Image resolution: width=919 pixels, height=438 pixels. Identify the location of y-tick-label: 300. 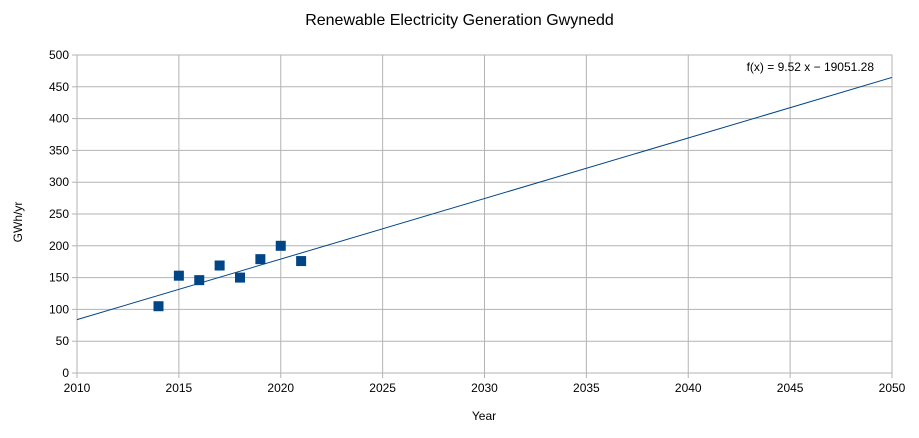
(59, 182).